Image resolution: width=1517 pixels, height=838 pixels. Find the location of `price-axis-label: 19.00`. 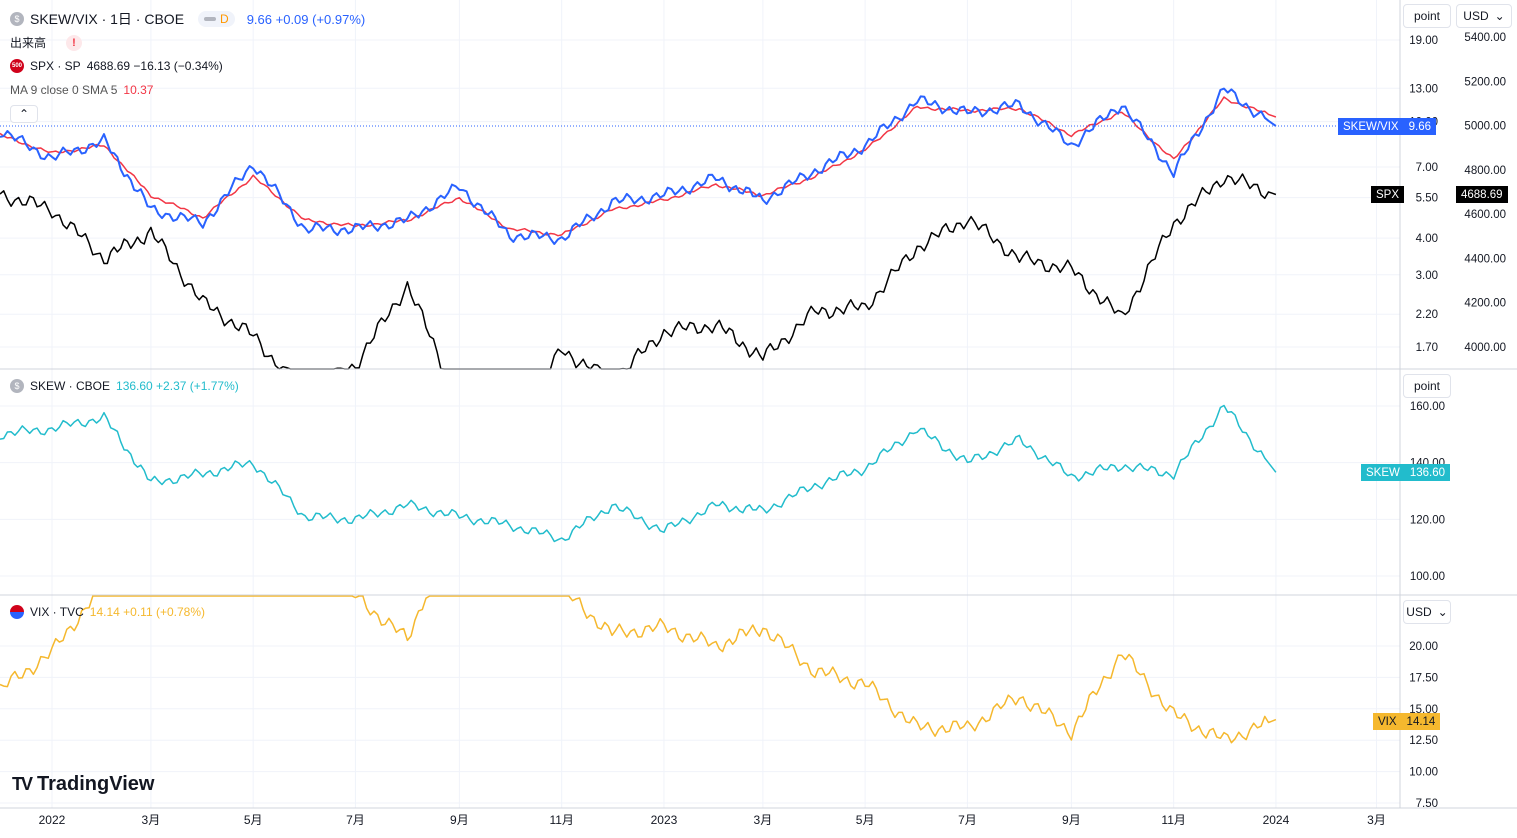

price-axis-label: 19.00 is located at coordinates (1423, 41).